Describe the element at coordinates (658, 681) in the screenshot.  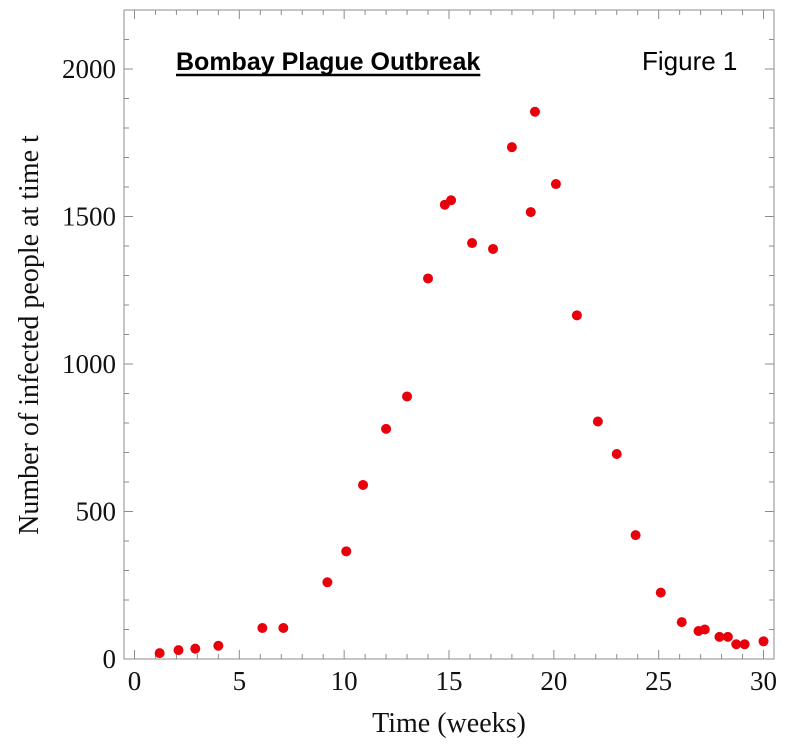
I see `x-tick-label: 25` at that location.